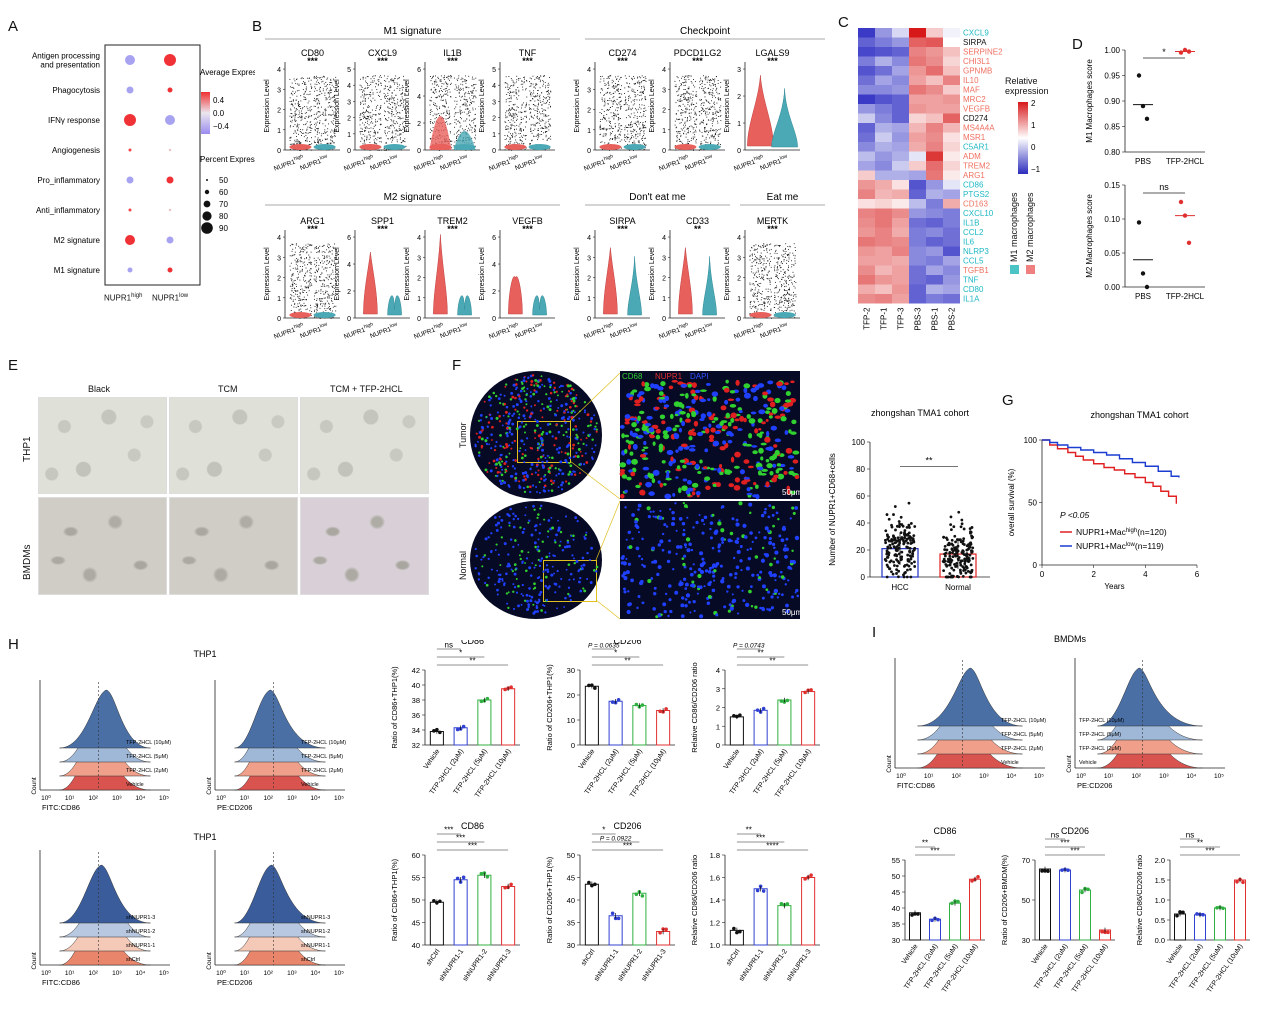 This screenshot has height=1014, width=1268. I want to click on e-col-tcm: TCM, so click(228, 389).